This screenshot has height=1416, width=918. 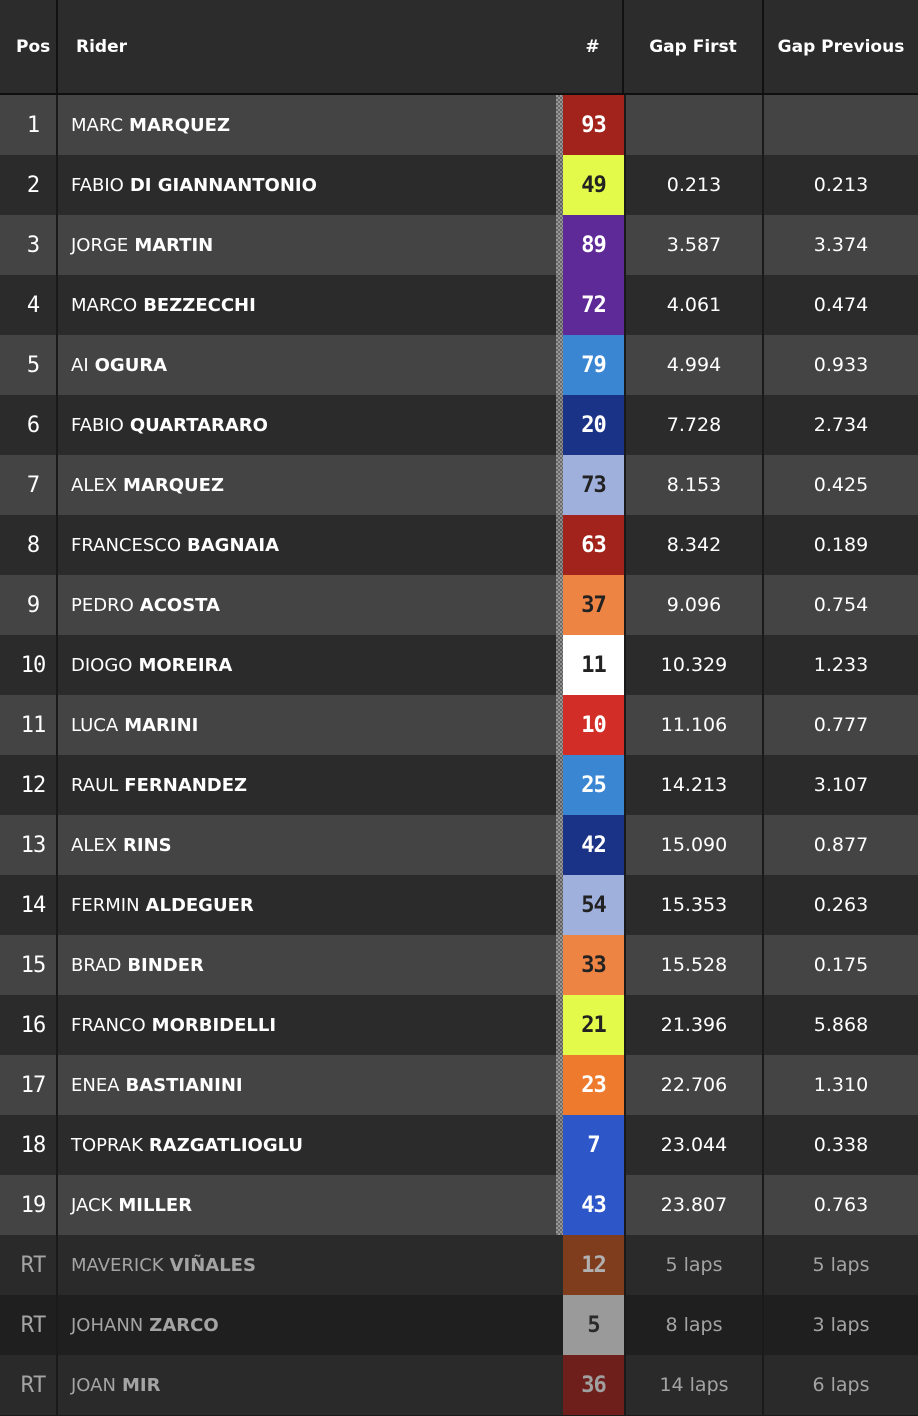 I want to click on gap-first: 14 laps, so click(x=694, y=1385).